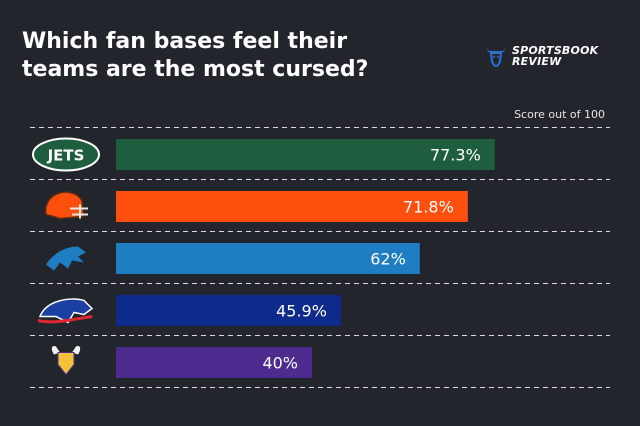 Image resolution: width=640 pixels, height=426 pixels. I want to click on lions-logo, so click(66, 258).